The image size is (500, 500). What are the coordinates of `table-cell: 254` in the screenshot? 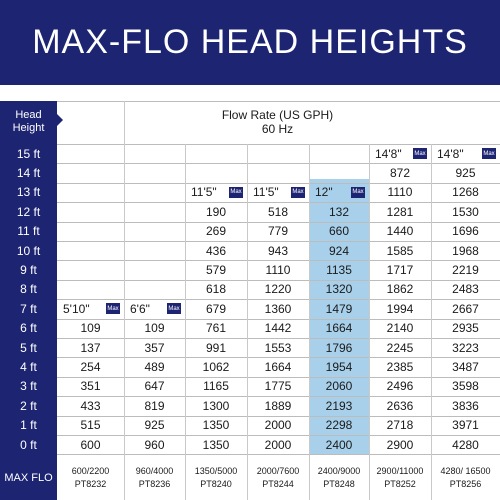 It's located at (90, 367).